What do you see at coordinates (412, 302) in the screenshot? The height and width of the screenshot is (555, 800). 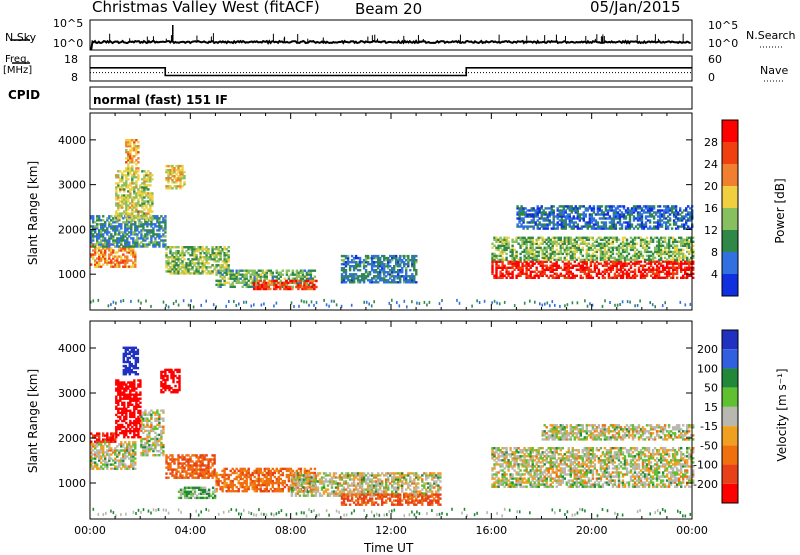 I see `ground-scatter-cell` at bounding box center [412, 302].